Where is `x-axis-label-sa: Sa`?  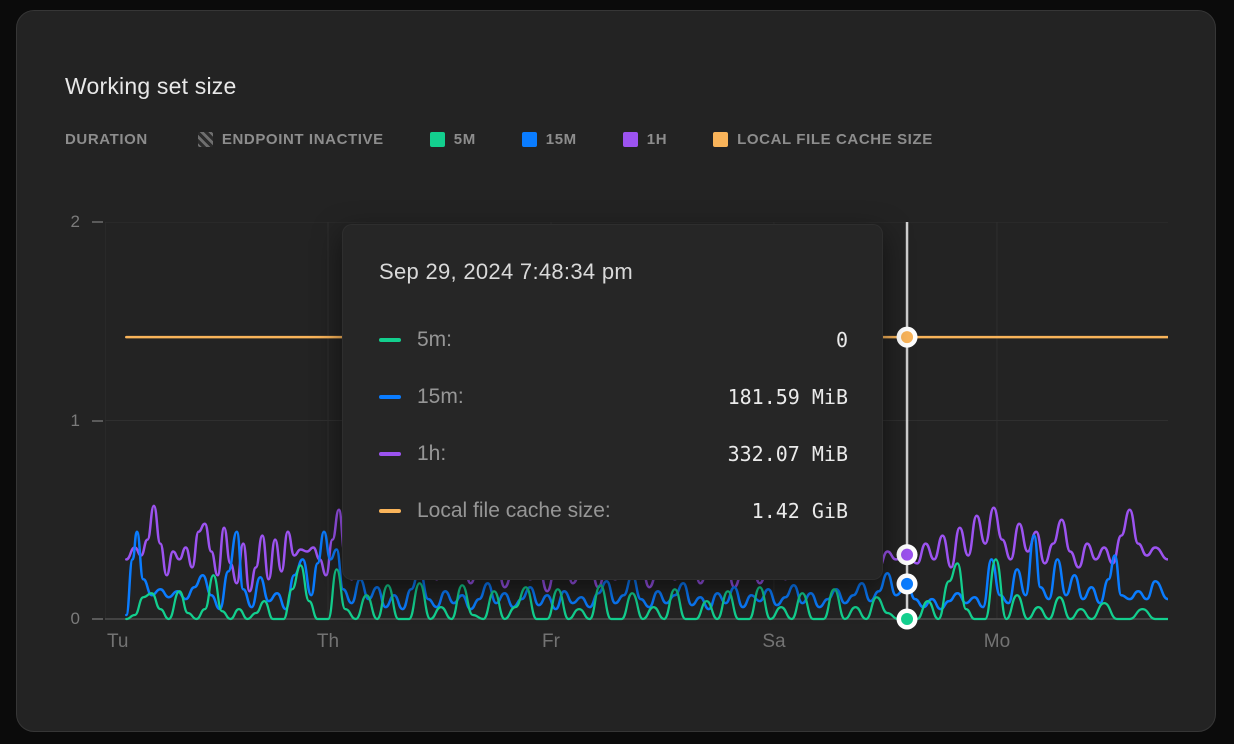
x-axis-label-sa: Sa is located at coordinates (774, 641).